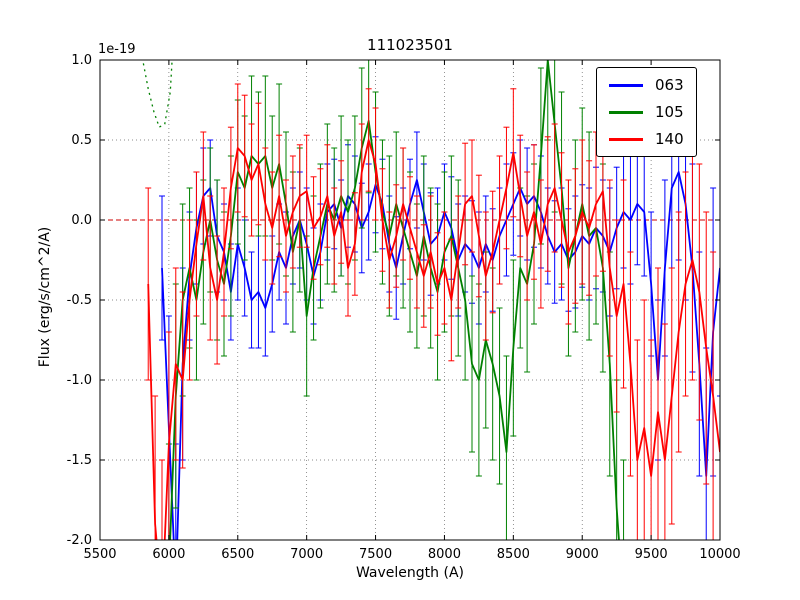  I want to click on y-tick-label: 0.5, so click(81, 140).